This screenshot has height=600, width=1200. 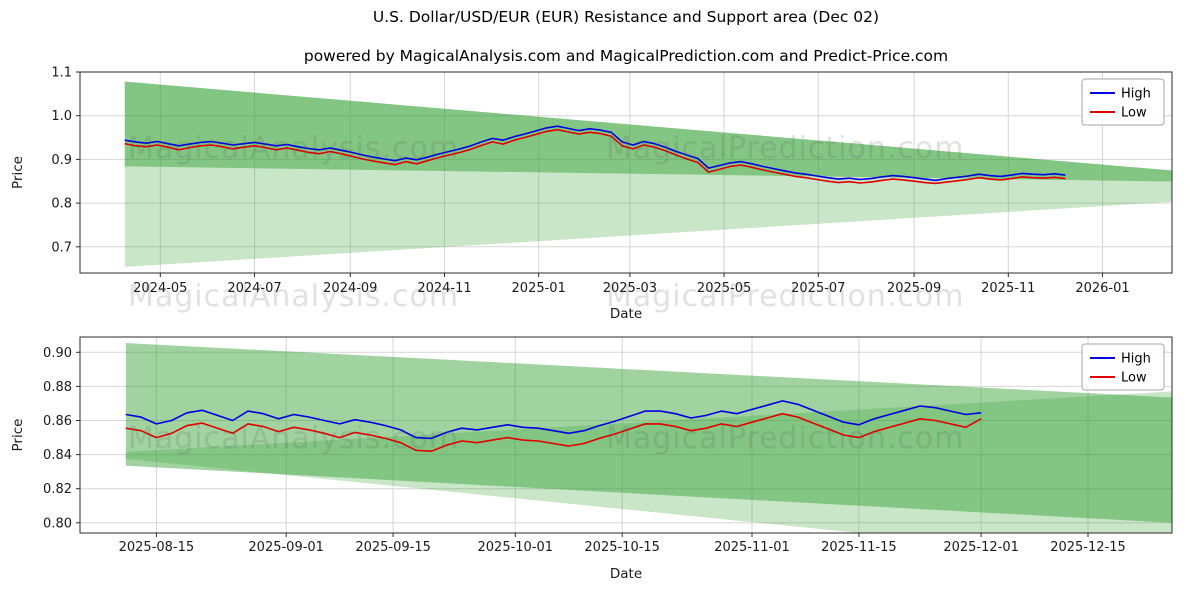 I want to click on x-tick-label: 2025-07, so click(x=818, y=288).